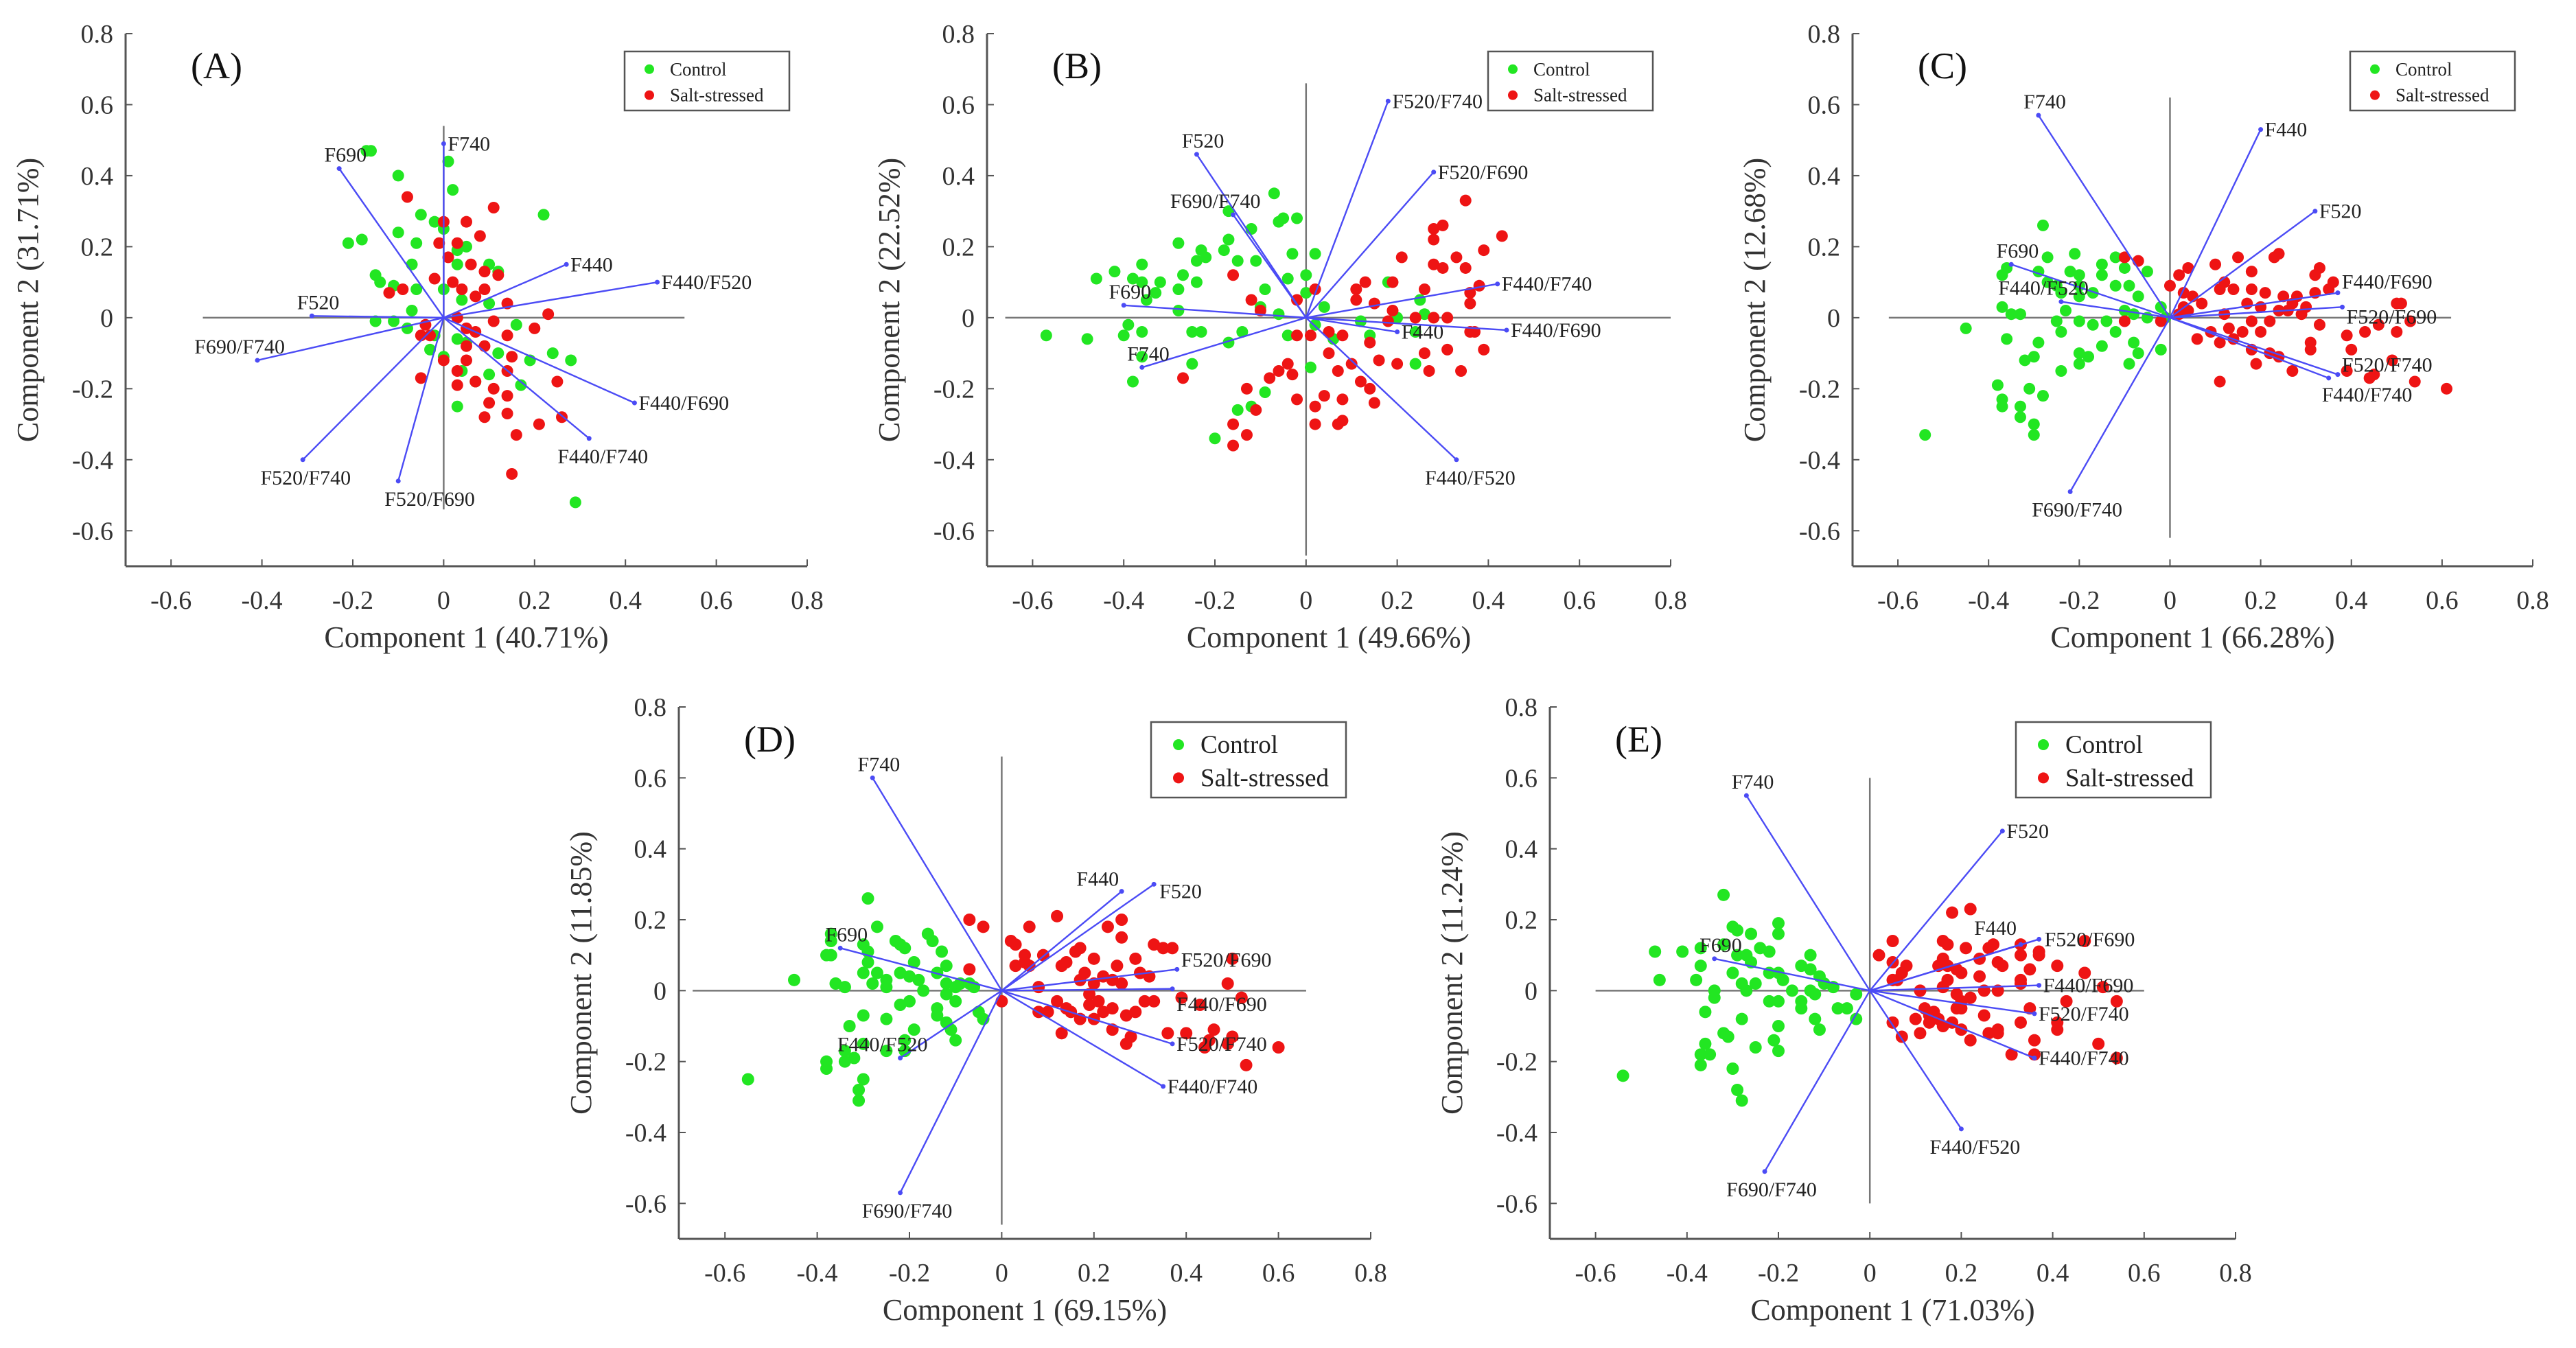  Describe the element at coordinates (1452, 973) in the screenshot. I see `y-axis-label: Component 2 (11.24%)` at that location.